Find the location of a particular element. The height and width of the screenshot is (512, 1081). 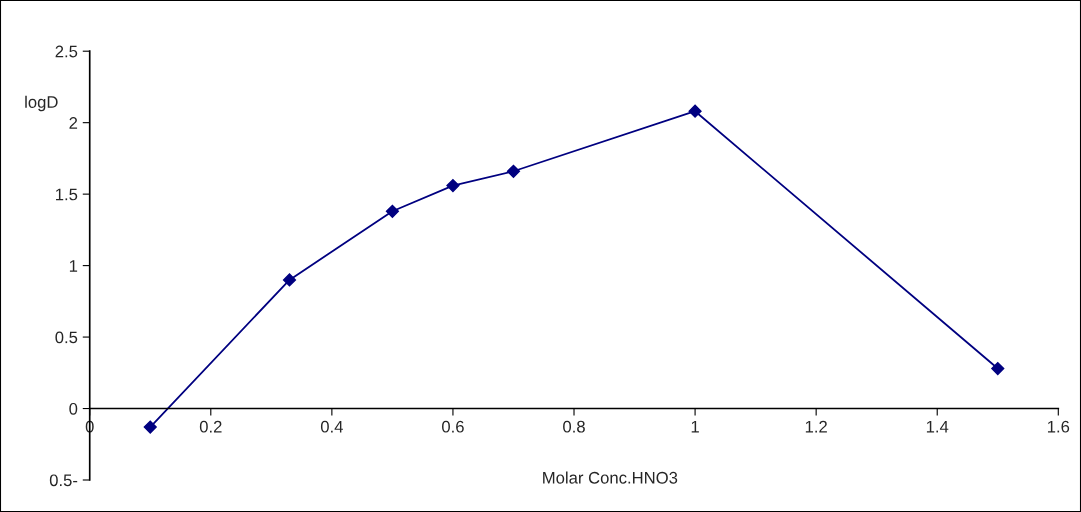

y-tick-label: 1 is located at coordinates (73, 266).